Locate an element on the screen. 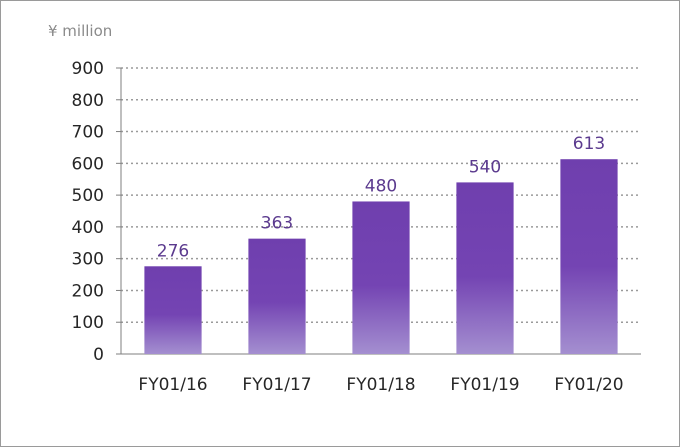  y-tick-label: 500 is located at coordinates (88, 196).